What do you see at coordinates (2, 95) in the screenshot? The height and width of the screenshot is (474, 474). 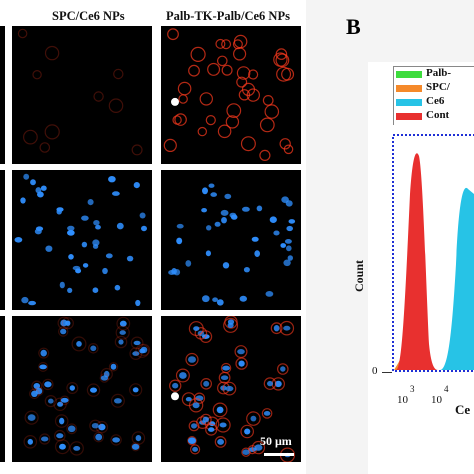 I see `left-edge-strip-row1` at bounding box center [2, 95].